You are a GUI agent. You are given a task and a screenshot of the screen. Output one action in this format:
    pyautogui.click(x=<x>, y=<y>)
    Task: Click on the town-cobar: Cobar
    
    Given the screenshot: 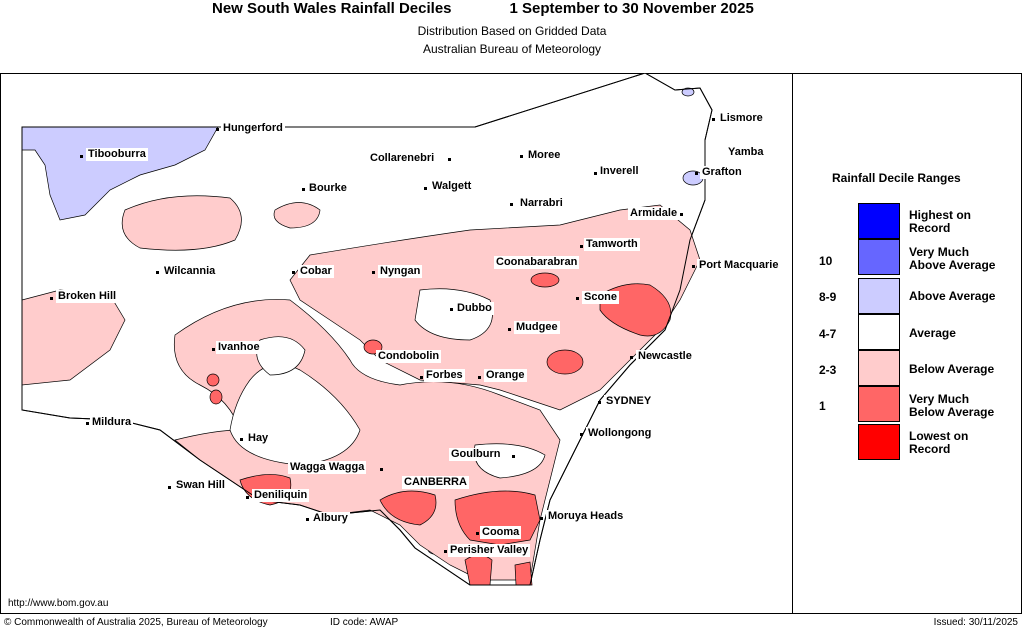 What is the action you would take?
    pyautogui.click(x=316, y=271)
    